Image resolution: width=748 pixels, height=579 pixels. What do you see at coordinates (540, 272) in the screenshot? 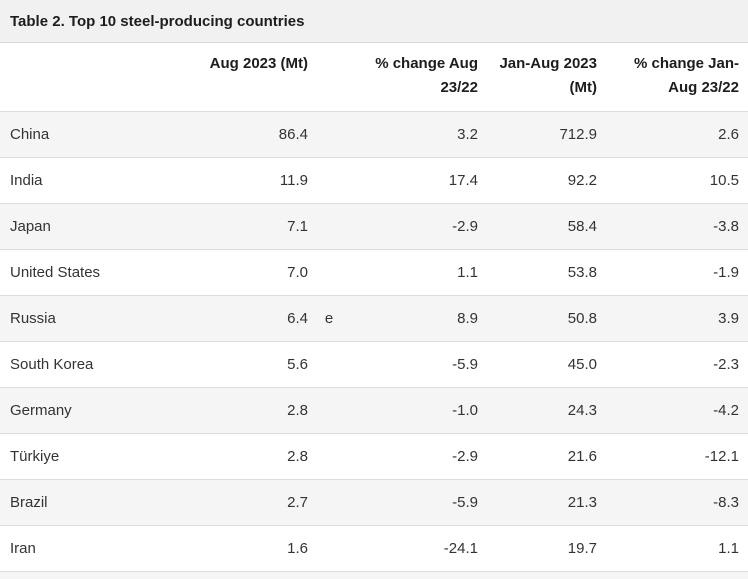
I see `cell-jan-aug-2023-mt: 53.8` at bounding box center [540, 272].